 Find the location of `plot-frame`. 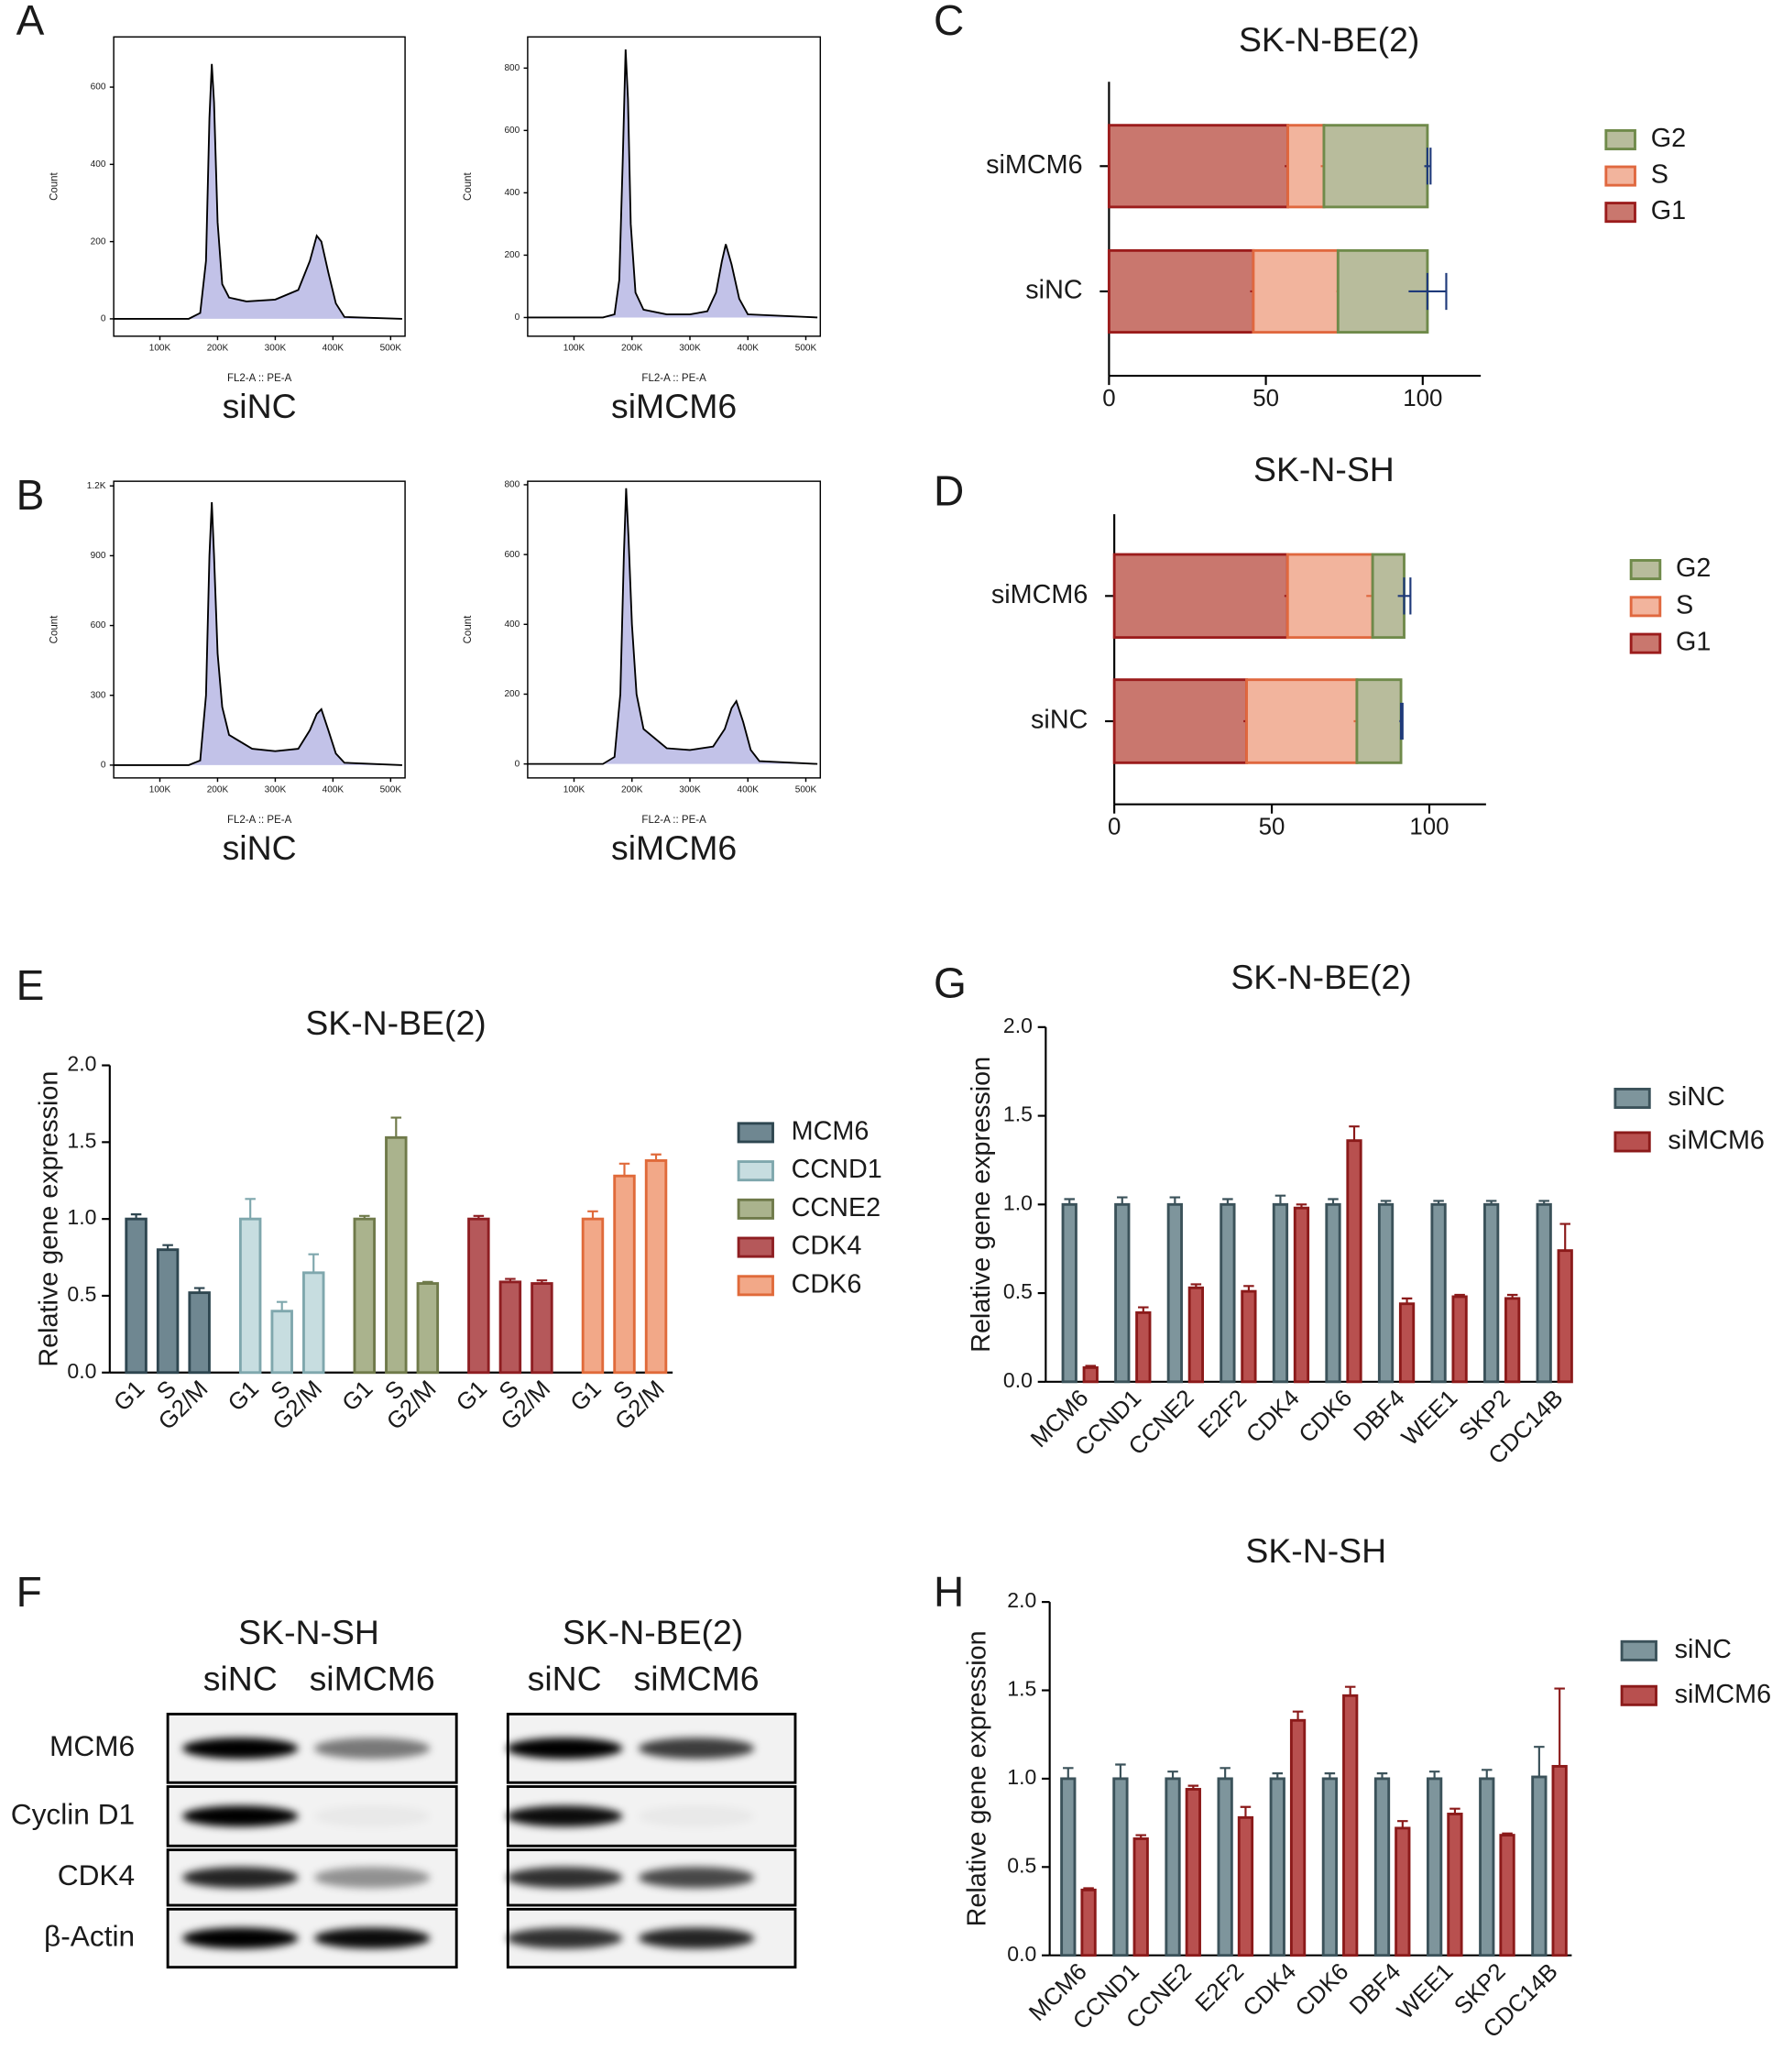

plot-frame is located at coordinates (259, 629).